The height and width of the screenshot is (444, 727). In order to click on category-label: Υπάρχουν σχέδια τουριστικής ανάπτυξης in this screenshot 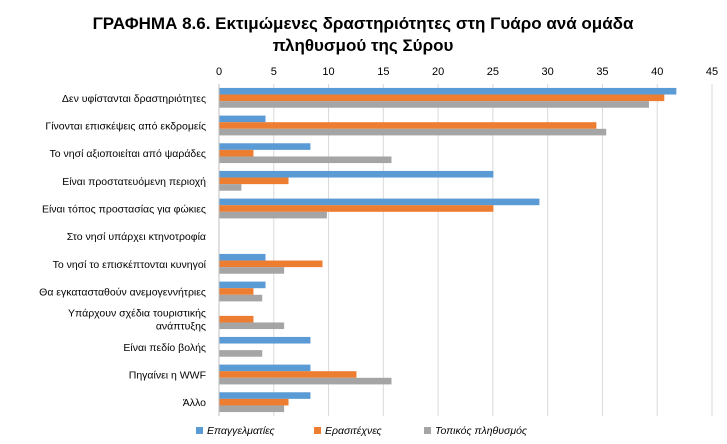, I will do `click(137, 320)`.